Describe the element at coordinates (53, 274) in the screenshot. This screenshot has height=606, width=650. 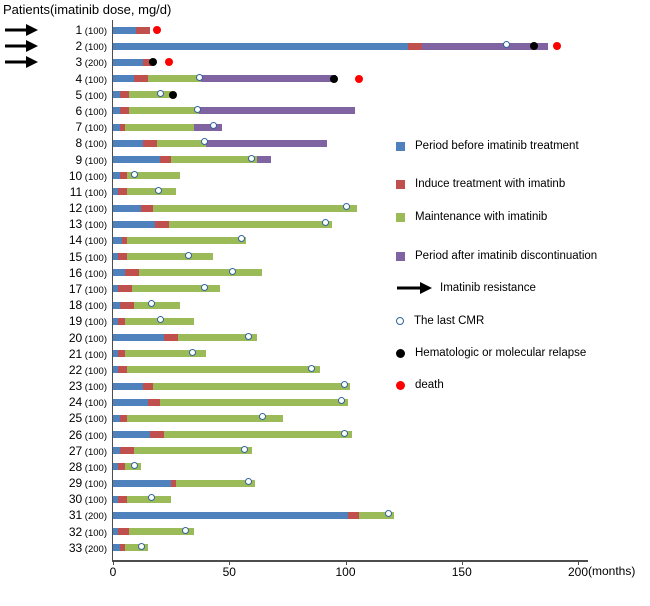
I see `patient-label: 16 (100)` at that location.